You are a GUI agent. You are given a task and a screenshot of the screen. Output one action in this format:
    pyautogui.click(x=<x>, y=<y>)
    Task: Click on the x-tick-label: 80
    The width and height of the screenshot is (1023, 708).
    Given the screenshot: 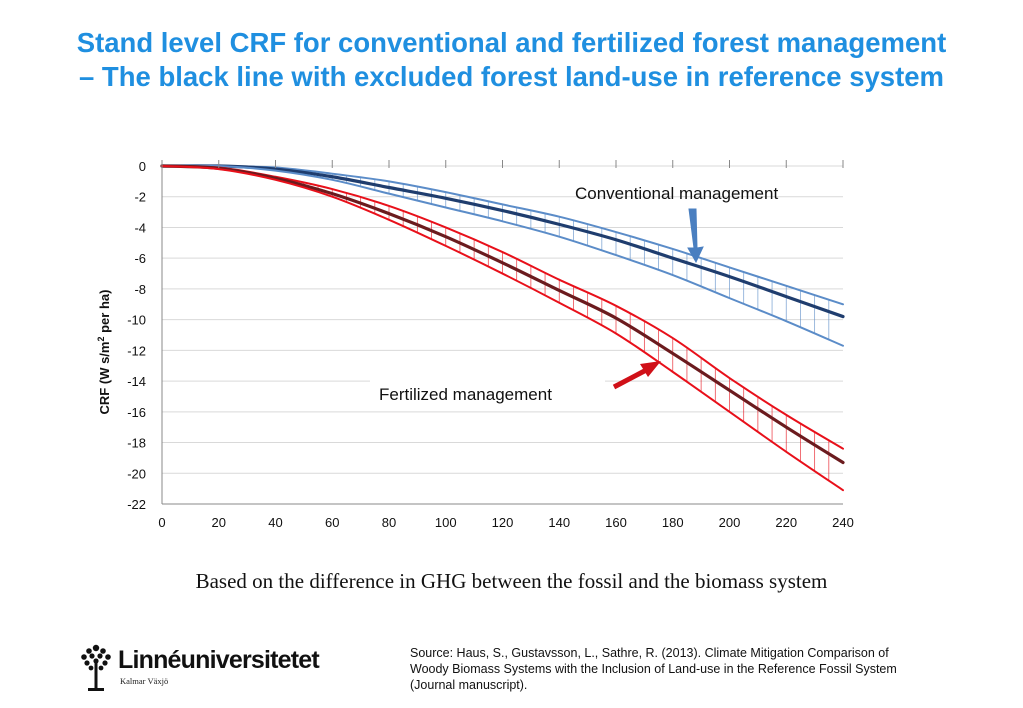 What is the action you would take?
    pyautogui.click(x=389, y=522)
    